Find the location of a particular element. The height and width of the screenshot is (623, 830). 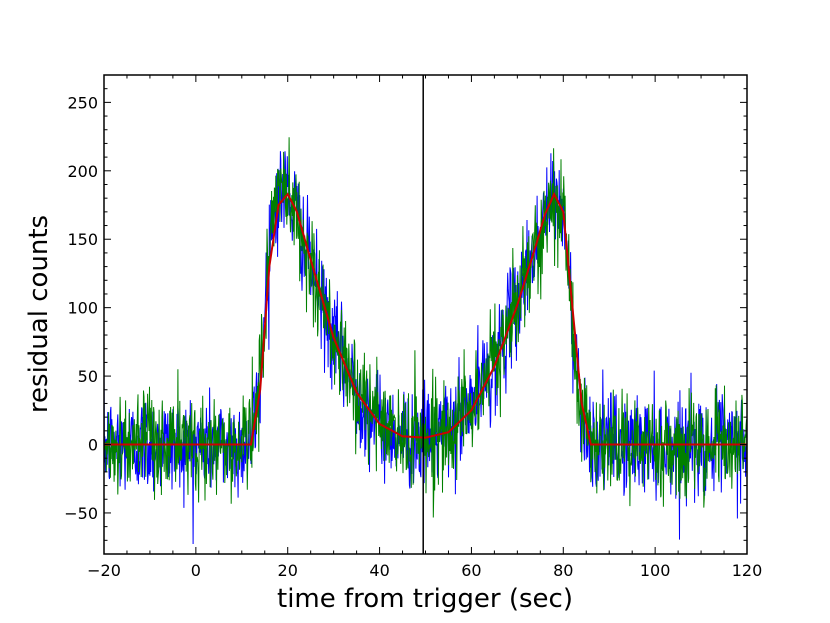

y-tick-labels: −50 0 50 100 150 200 250 is located at coordinates (81, 308).